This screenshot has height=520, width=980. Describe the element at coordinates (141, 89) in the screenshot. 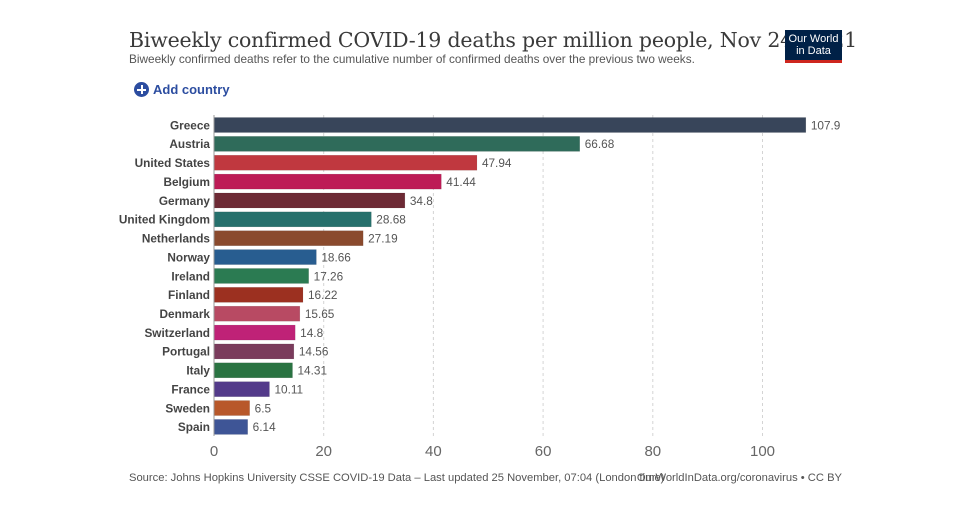

I see `plus-circle-icon` at that location.